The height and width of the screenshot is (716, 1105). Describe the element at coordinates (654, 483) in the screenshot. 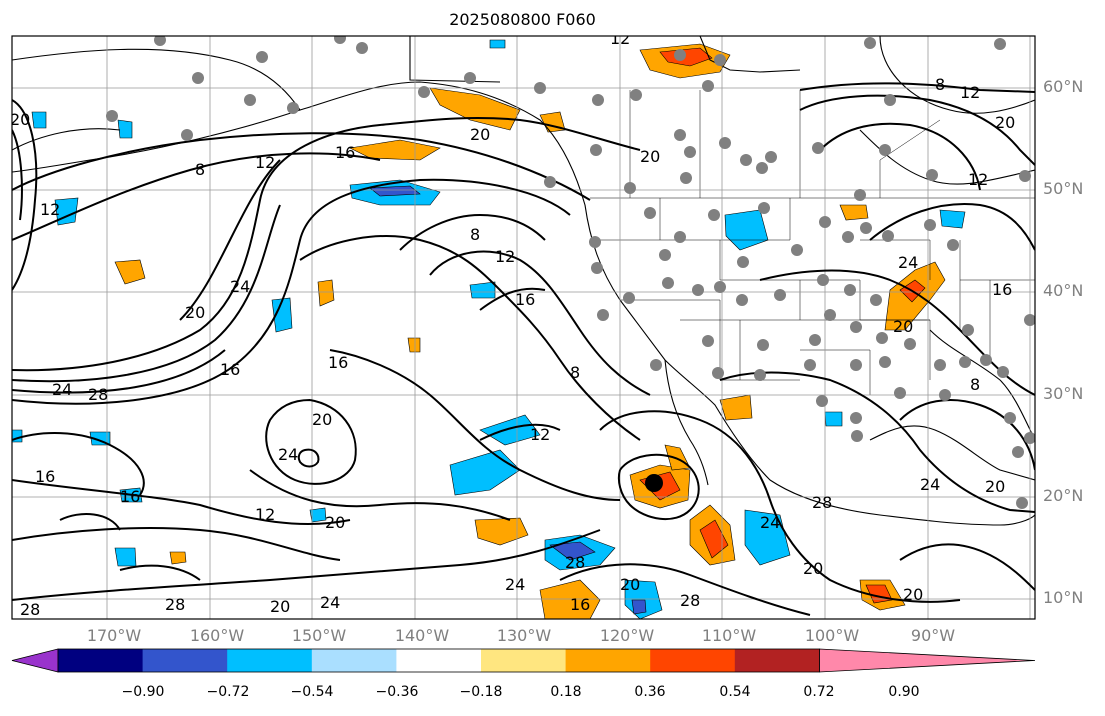

I see `storm-center-marker` at that location.